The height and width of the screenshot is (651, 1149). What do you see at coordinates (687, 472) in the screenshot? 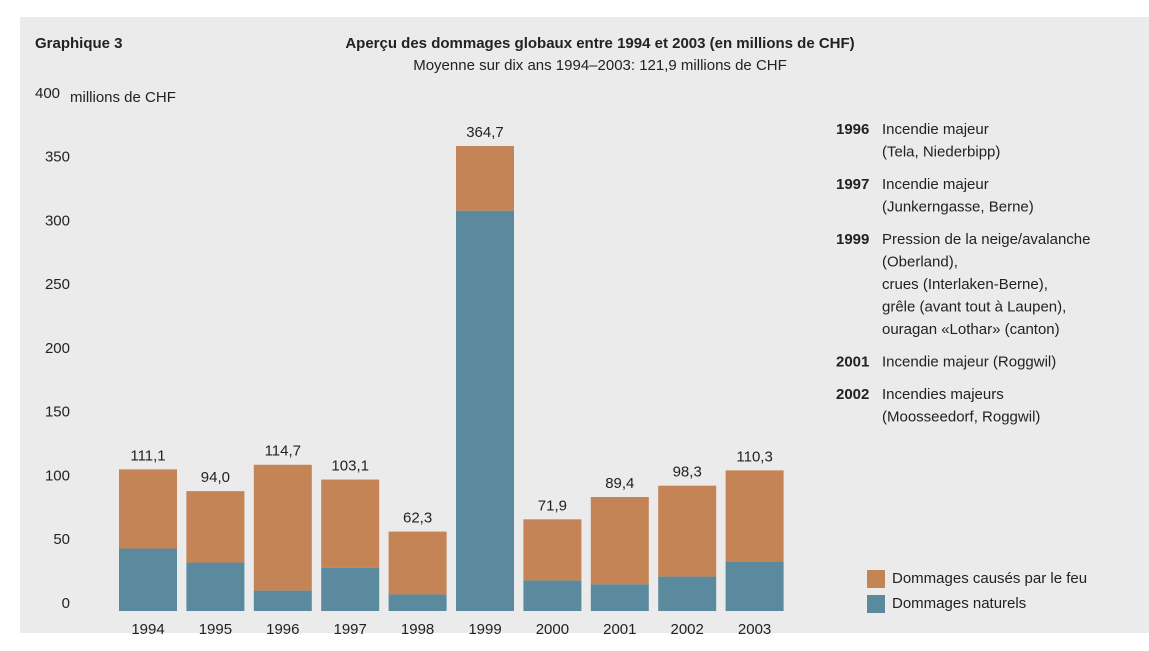
I see `total-label: 98,3` at bounding box center [687, 472].